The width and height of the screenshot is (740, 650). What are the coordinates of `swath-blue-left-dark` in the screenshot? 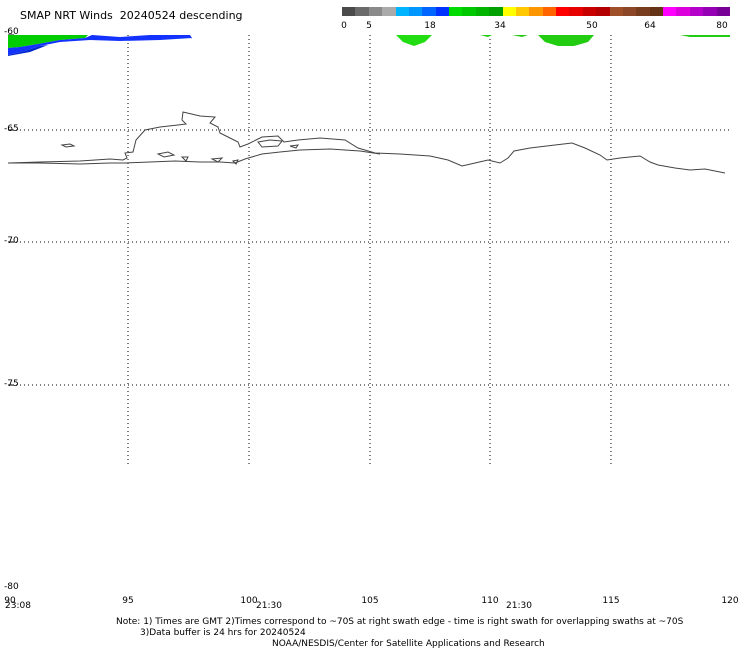 It's located at (28, 50).